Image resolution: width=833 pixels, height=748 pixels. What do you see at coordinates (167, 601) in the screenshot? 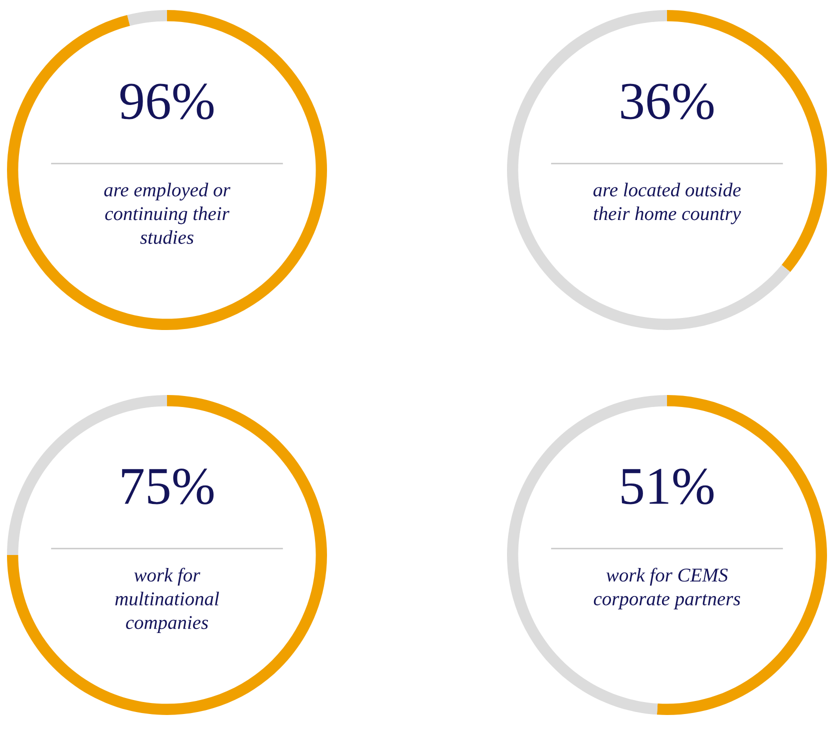
I see `text: work for multinational companies` at bounding box center [167, 601].